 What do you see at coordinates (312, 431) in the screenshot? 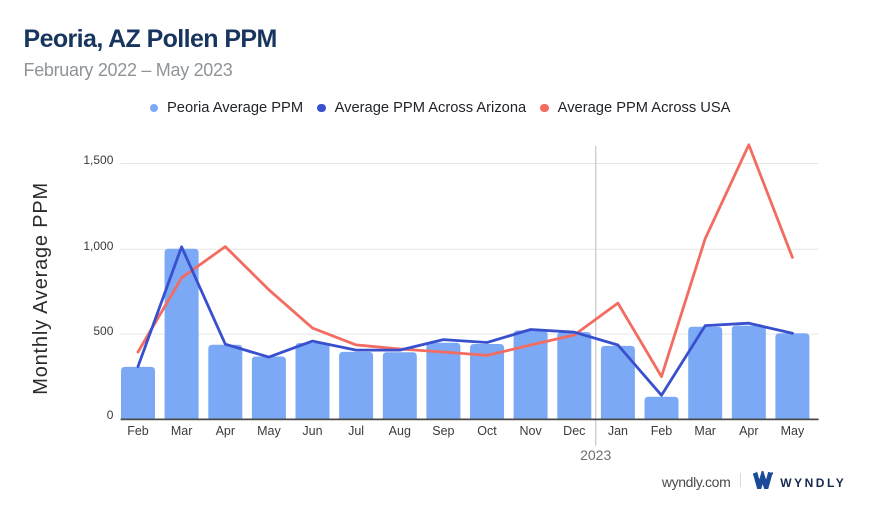
I see `svg-text: Jun` at bounding box center [312, 431].